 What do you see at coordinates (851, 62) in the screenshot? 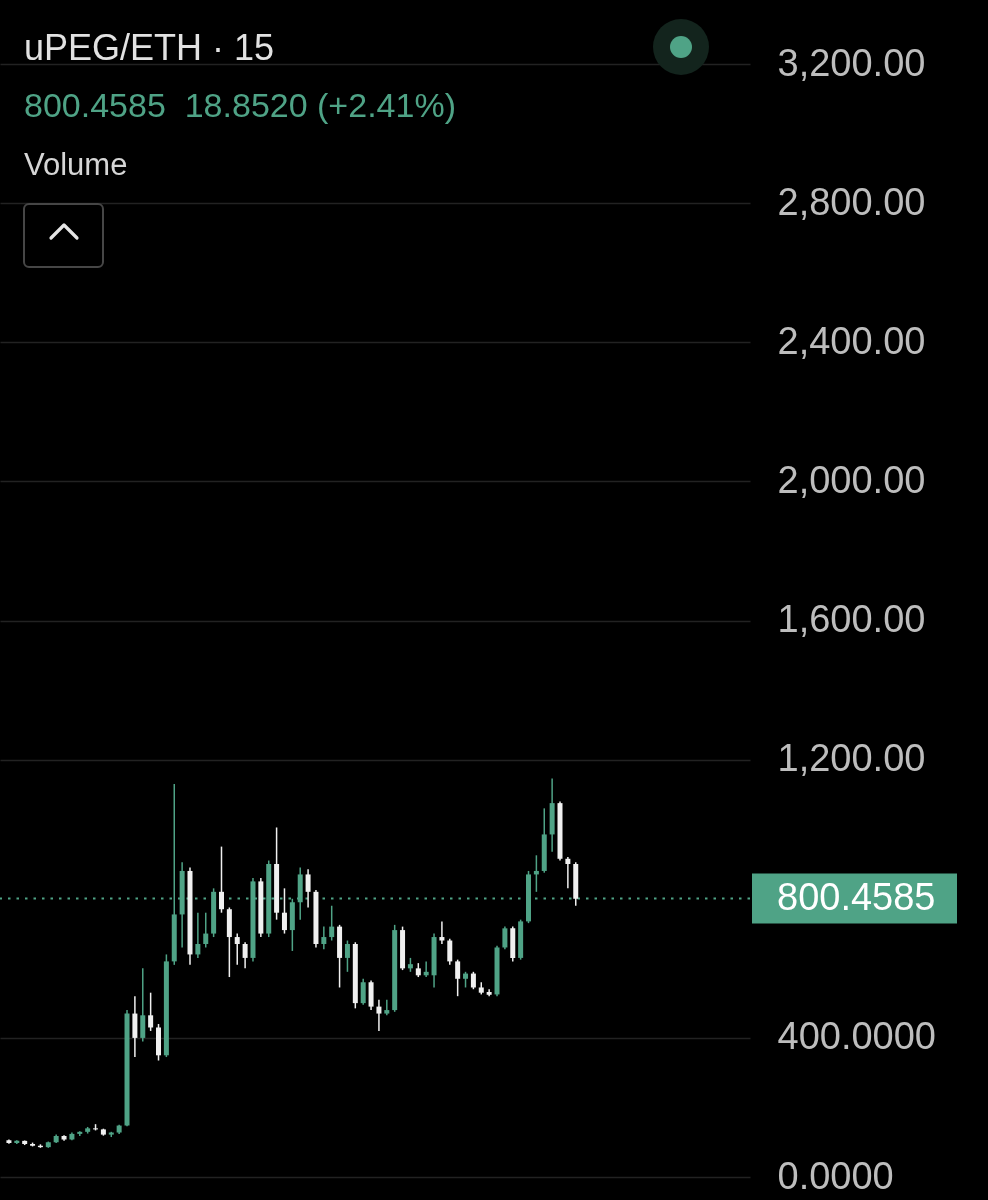
I see `y-tick-label: 3,200.00` at bounding box center [851, 62].